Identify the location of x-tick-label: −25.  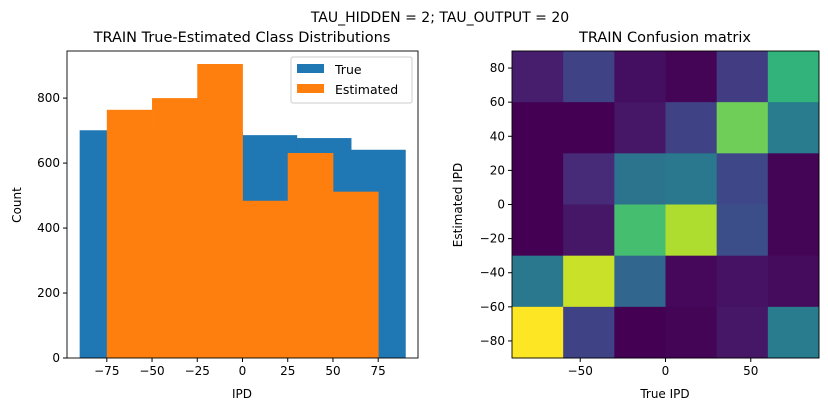
(197, 371).